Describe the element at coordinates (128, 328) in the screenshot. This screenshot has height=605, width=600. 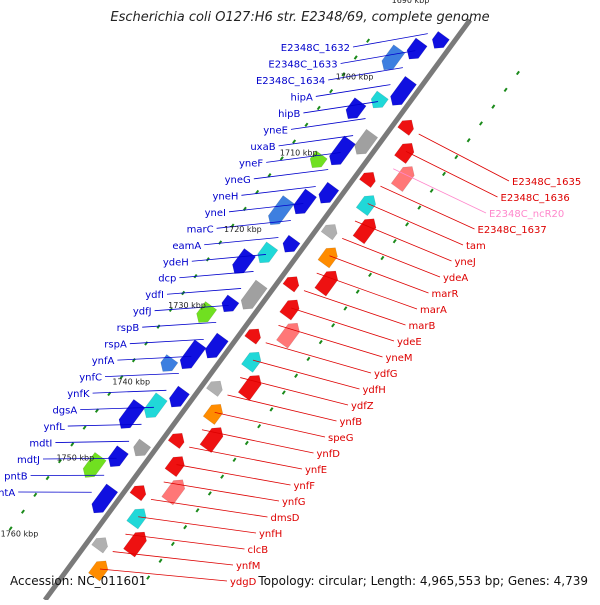
I see `gene-label: rspB` at that location.